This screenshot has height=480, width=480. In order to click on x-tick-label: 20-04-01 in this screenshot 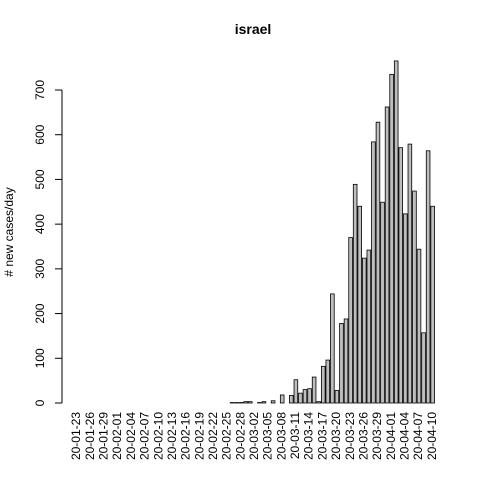, I will do `click(391, 436)`.